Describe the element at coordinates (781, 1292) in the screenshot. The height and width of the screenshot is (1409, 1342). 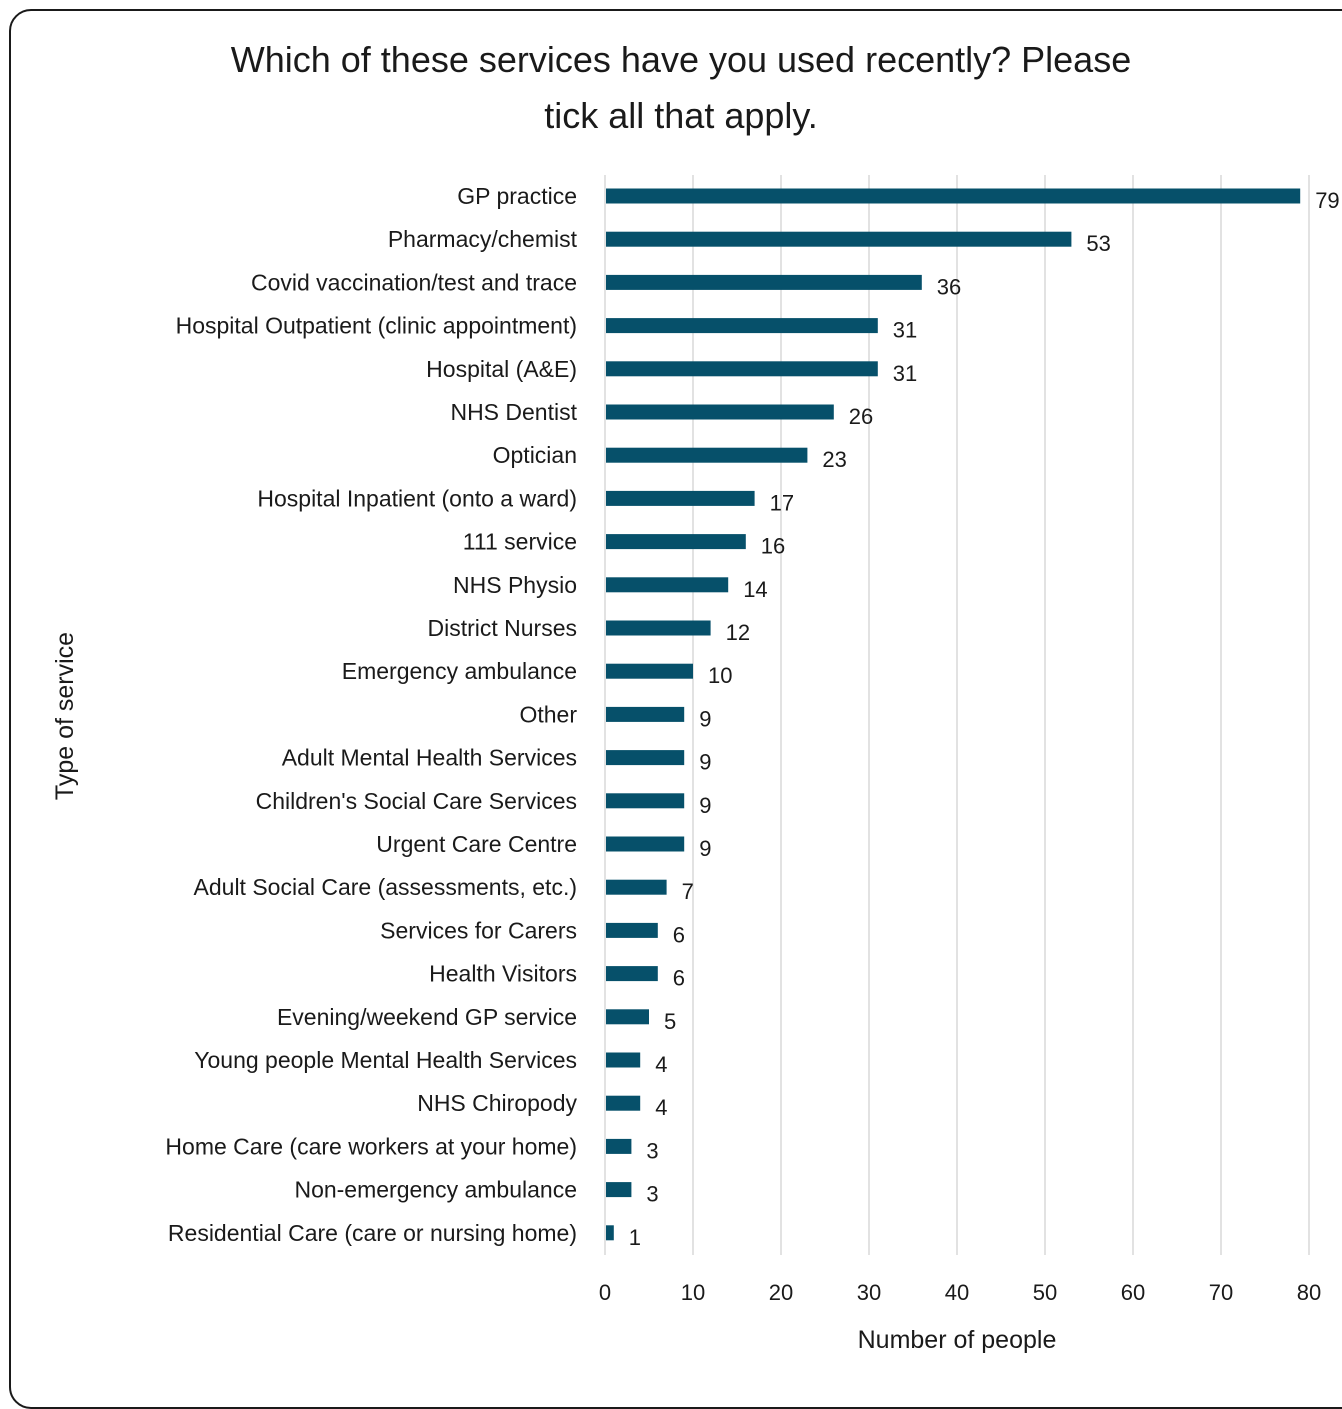
I see `x-tick-20: 20` at that location.